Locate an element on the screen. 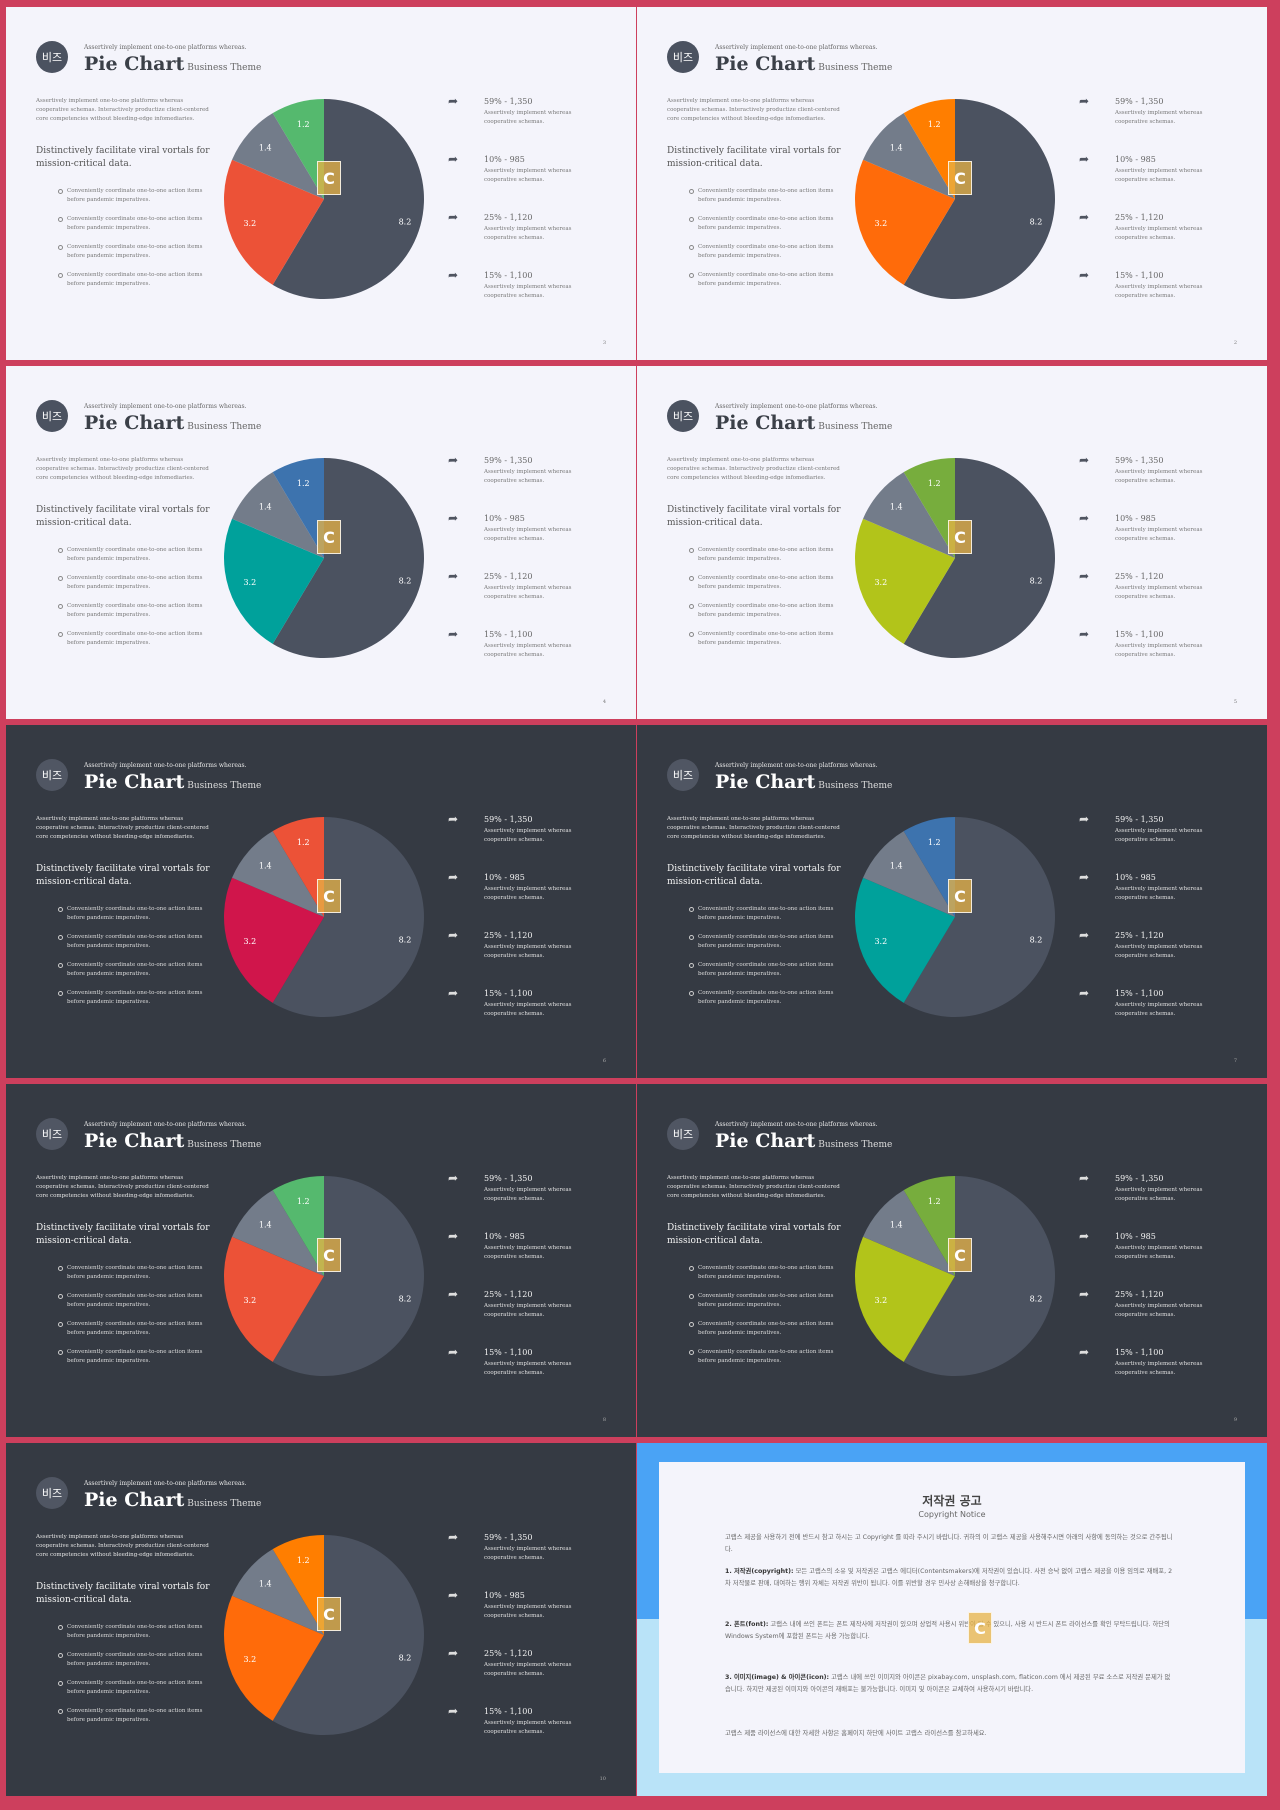 This screenshot has height=1810, width=1280. stat-value: 15% - 1,100 is located at coordinates (508, 275).